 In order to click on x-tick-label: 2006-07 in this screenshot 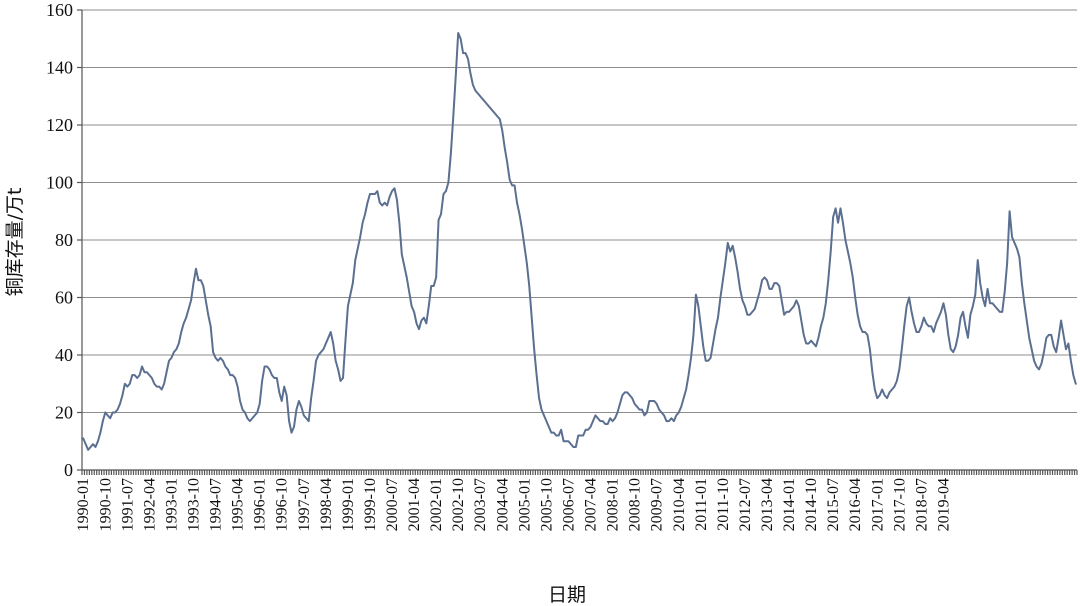, I will do `click(568, 504)`.